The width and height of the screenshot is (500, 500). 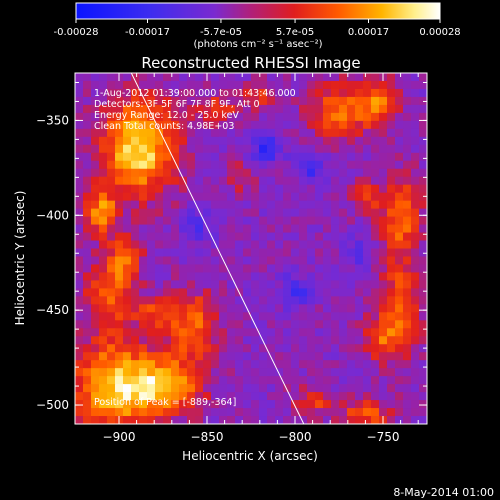 I want to click on colorbar-tick-label: -5.7e-05, so click(x=221, y=32).